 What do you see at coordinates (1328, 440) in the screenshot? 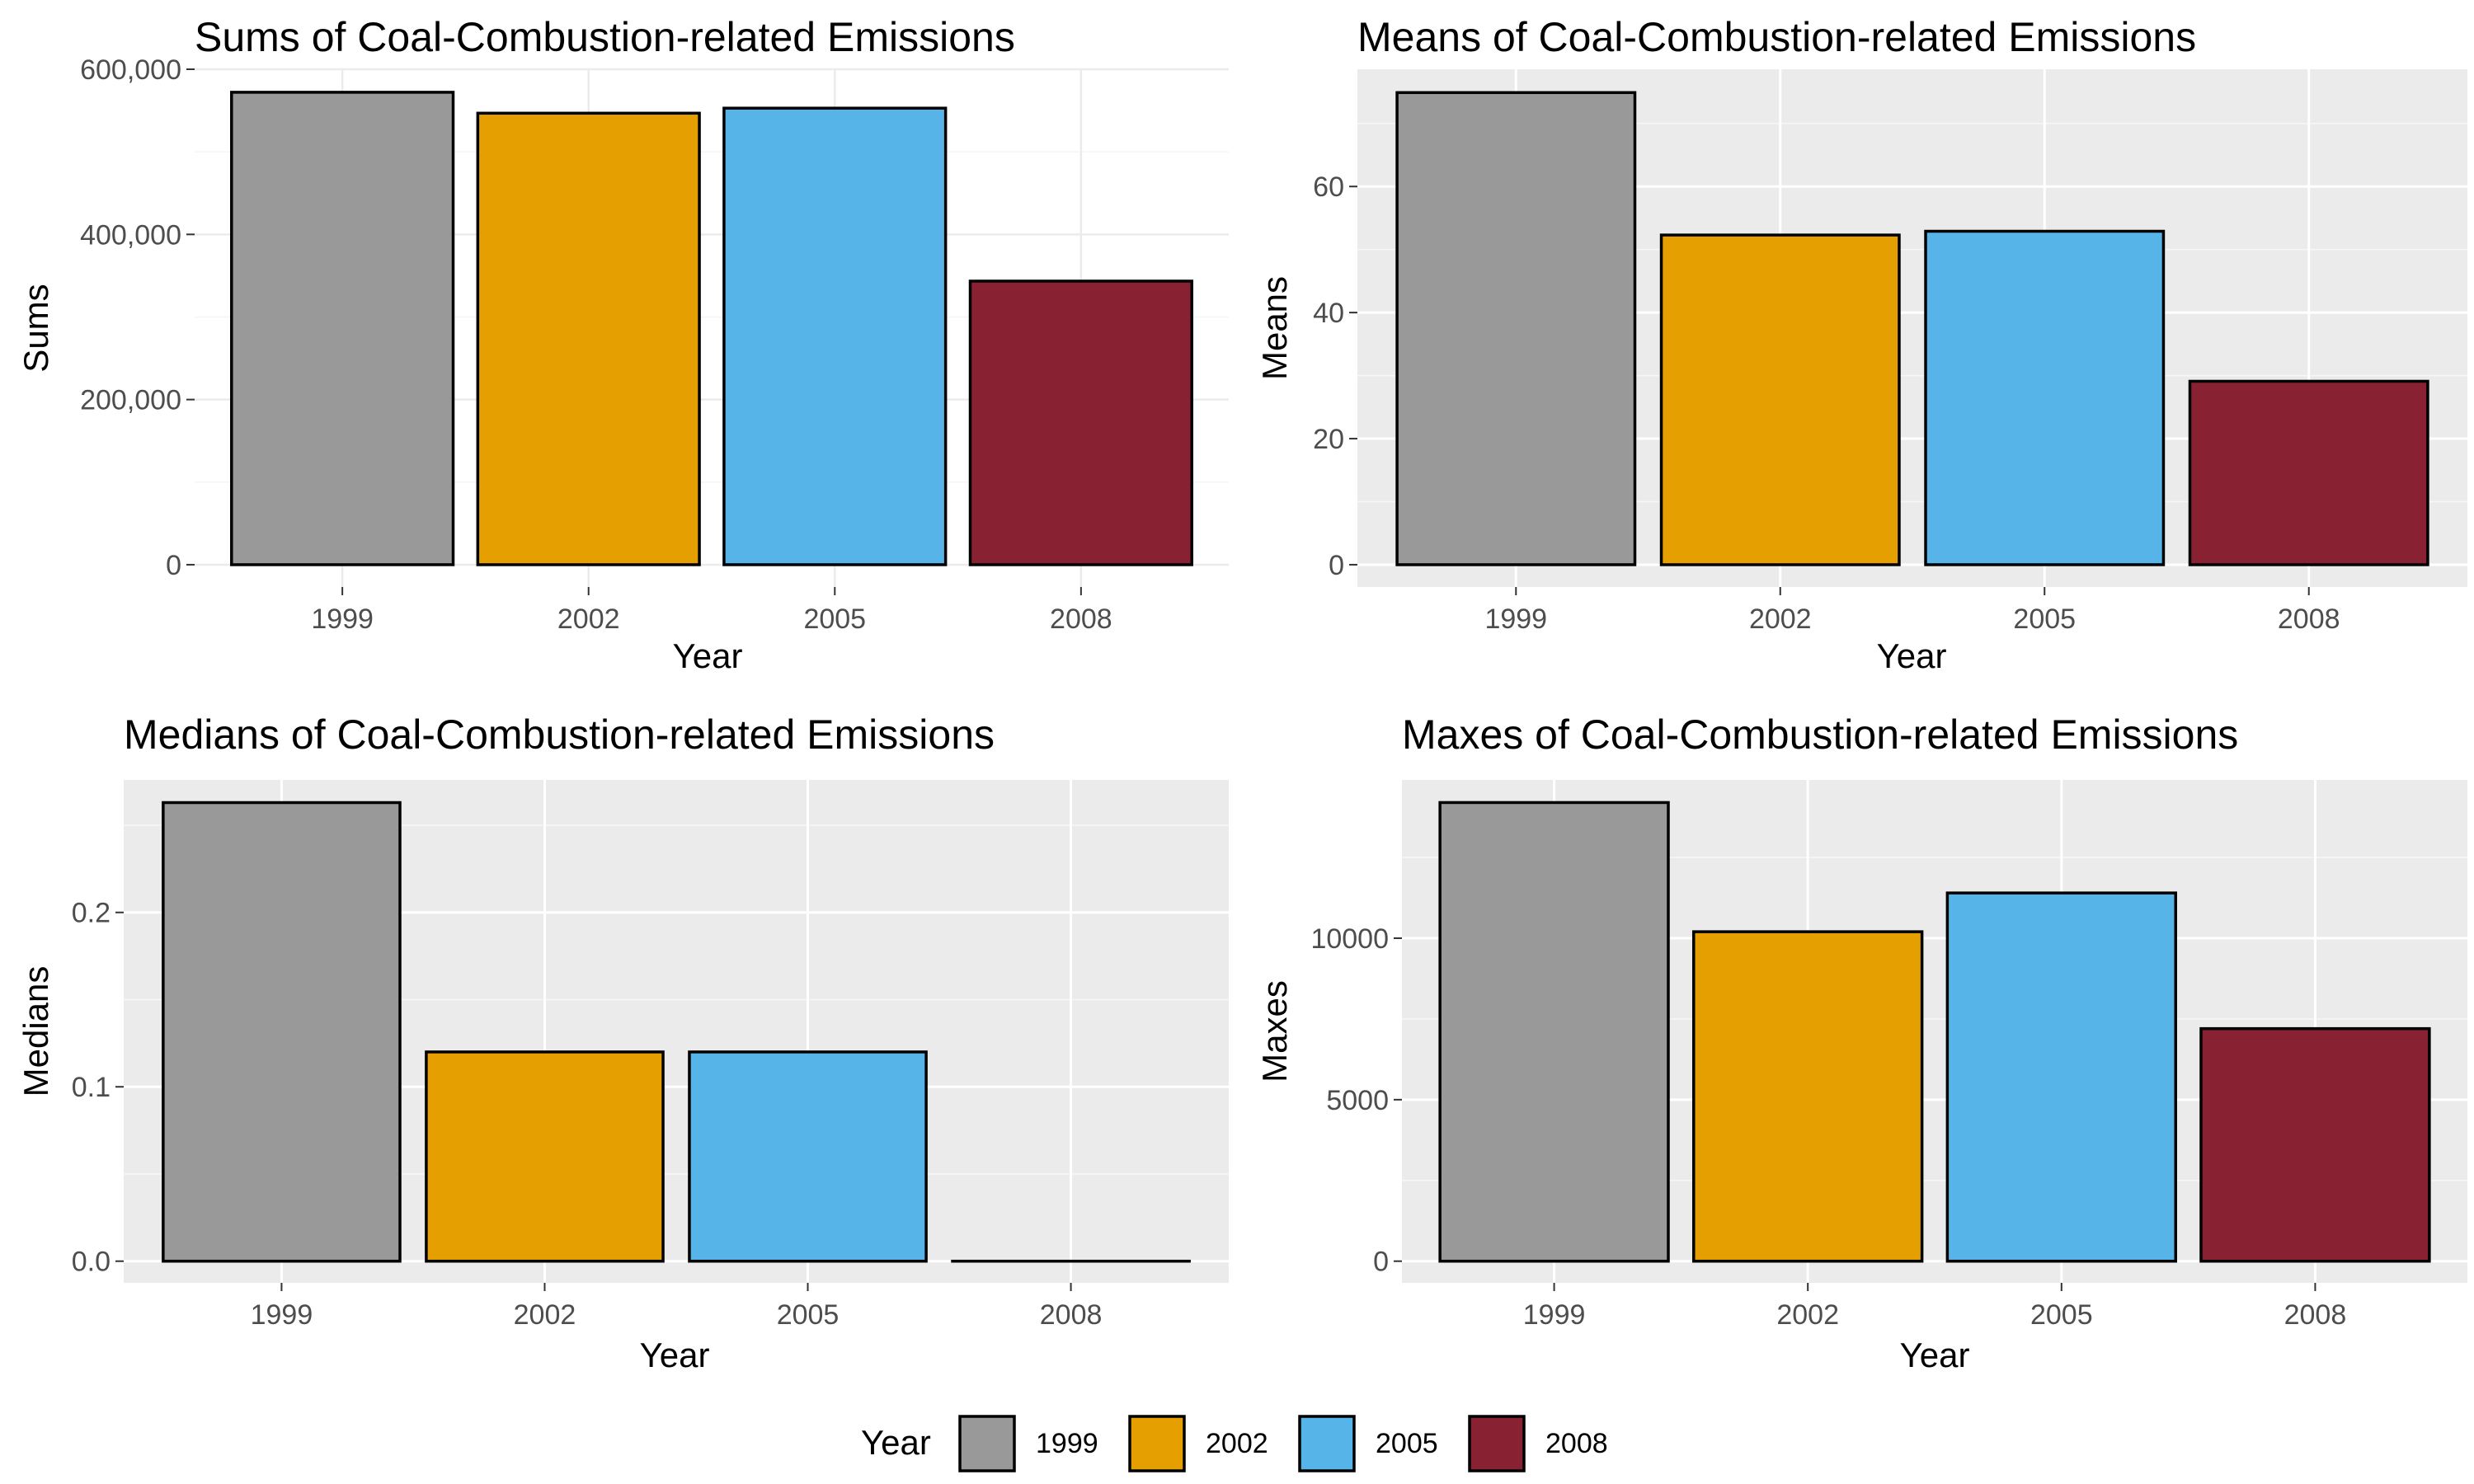
I see `y-tick-label: 20` at bounding box center [1328, 440].